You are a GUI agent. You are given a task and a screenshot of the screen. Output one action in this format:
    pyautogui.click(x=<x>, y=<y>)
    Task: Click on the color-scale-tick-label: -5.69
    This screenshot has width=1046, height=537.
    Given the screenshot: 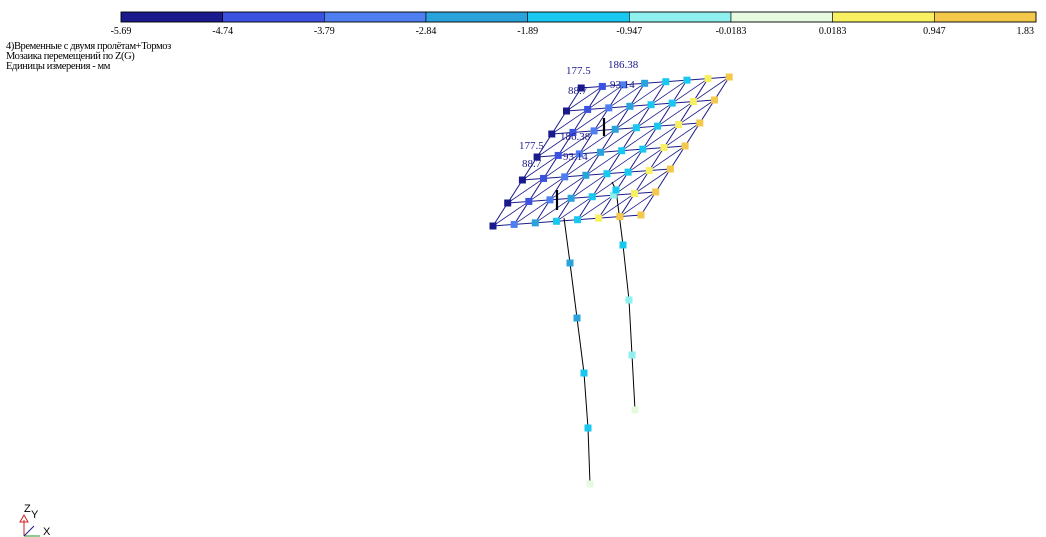 What is the action you would take?
    pyautogui.click(x=121, y=31)
    